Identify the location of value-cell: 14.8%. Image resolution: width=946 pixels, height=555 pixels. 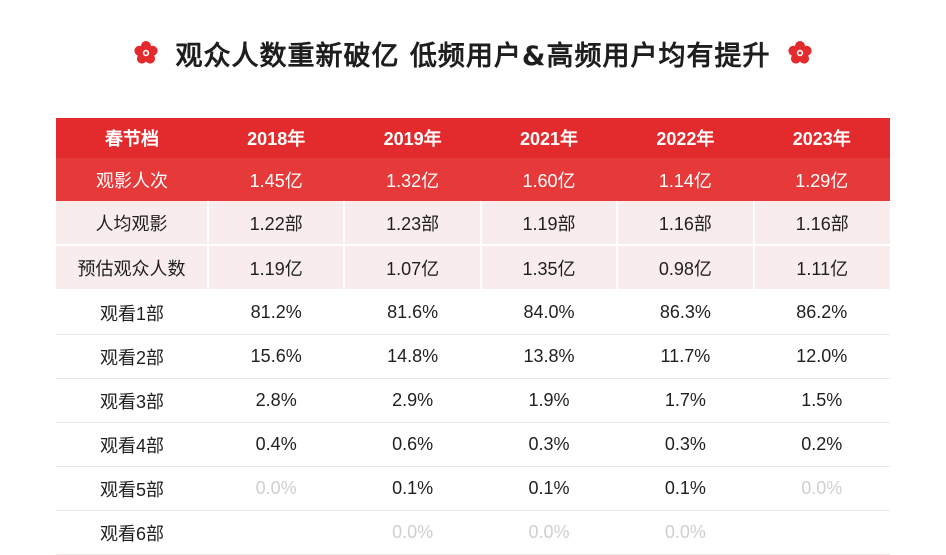
(412, 356).